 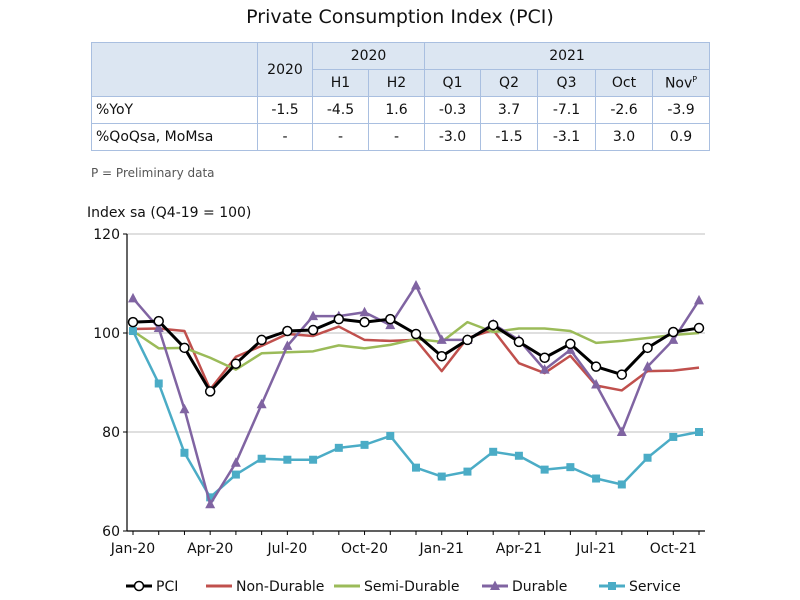 What do you see at coordinates (655, 587) in the screenshot?
I see `legend-label: Service` at bounding box center [655, 587].